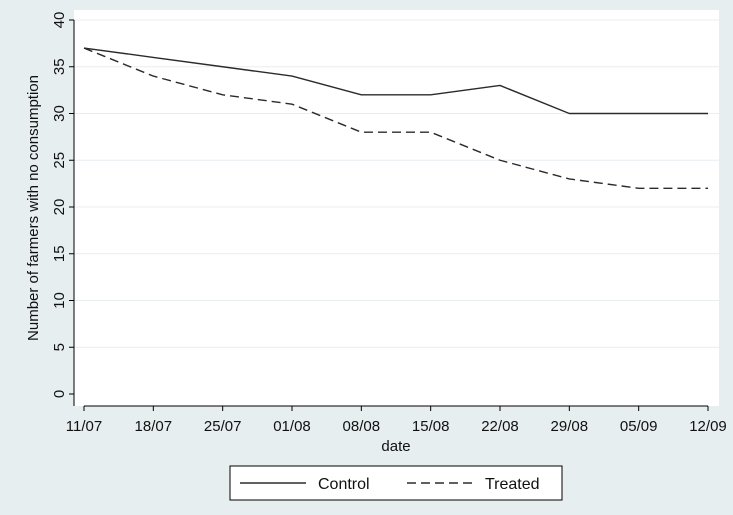 This screenshot has width=733, height=515. I want to click on legend-label-treated: Treated, so click(512, 484).